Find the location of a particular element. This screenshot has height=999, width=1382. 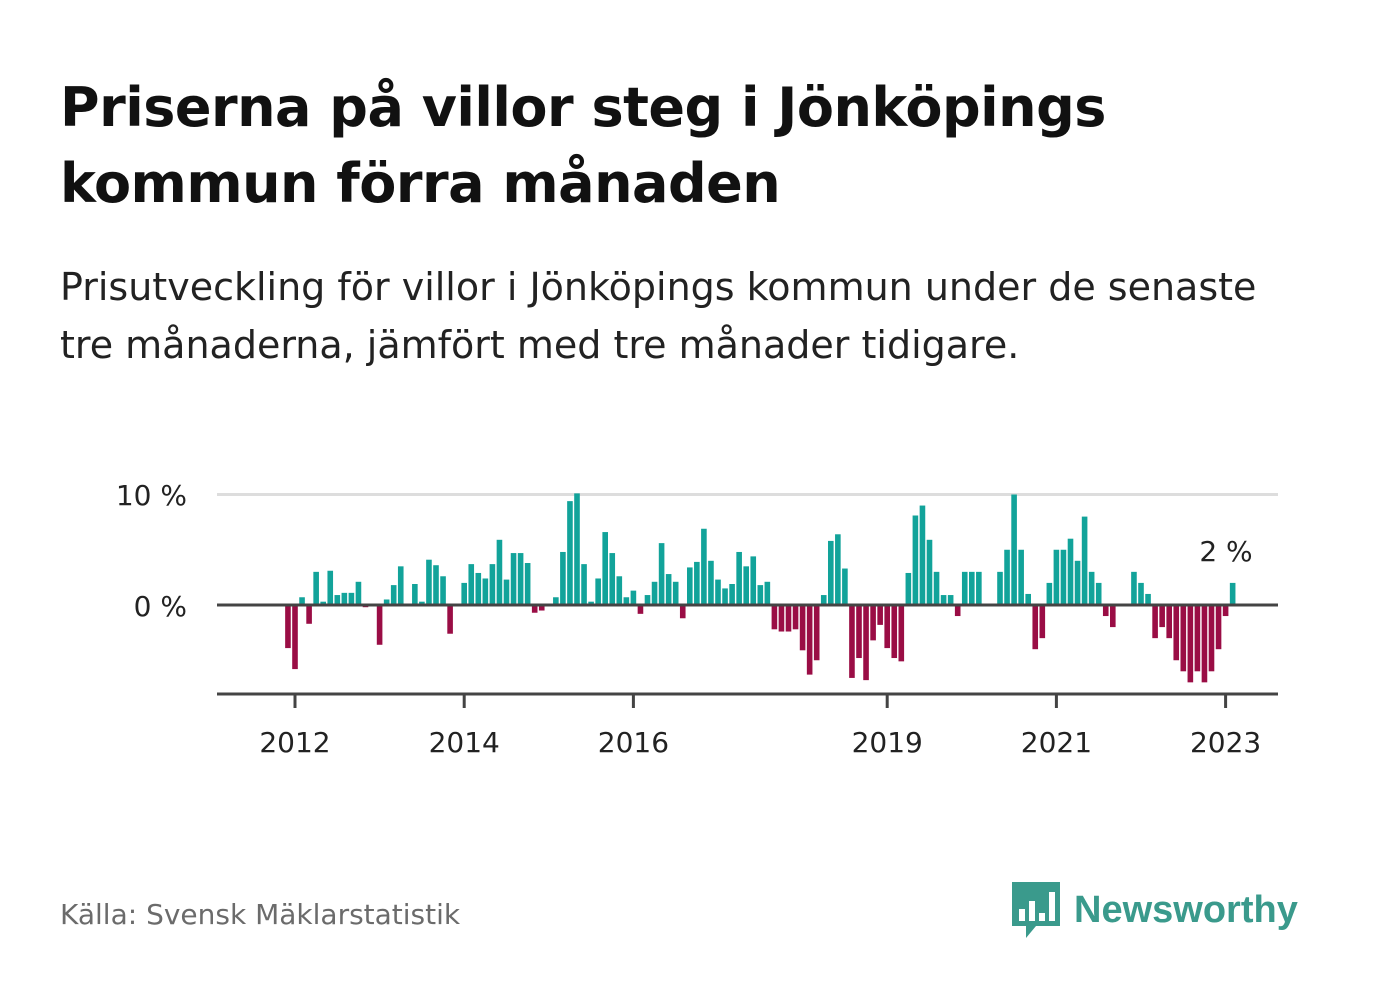

x-tick-label: 2016 is located at coordinates (633, 742).